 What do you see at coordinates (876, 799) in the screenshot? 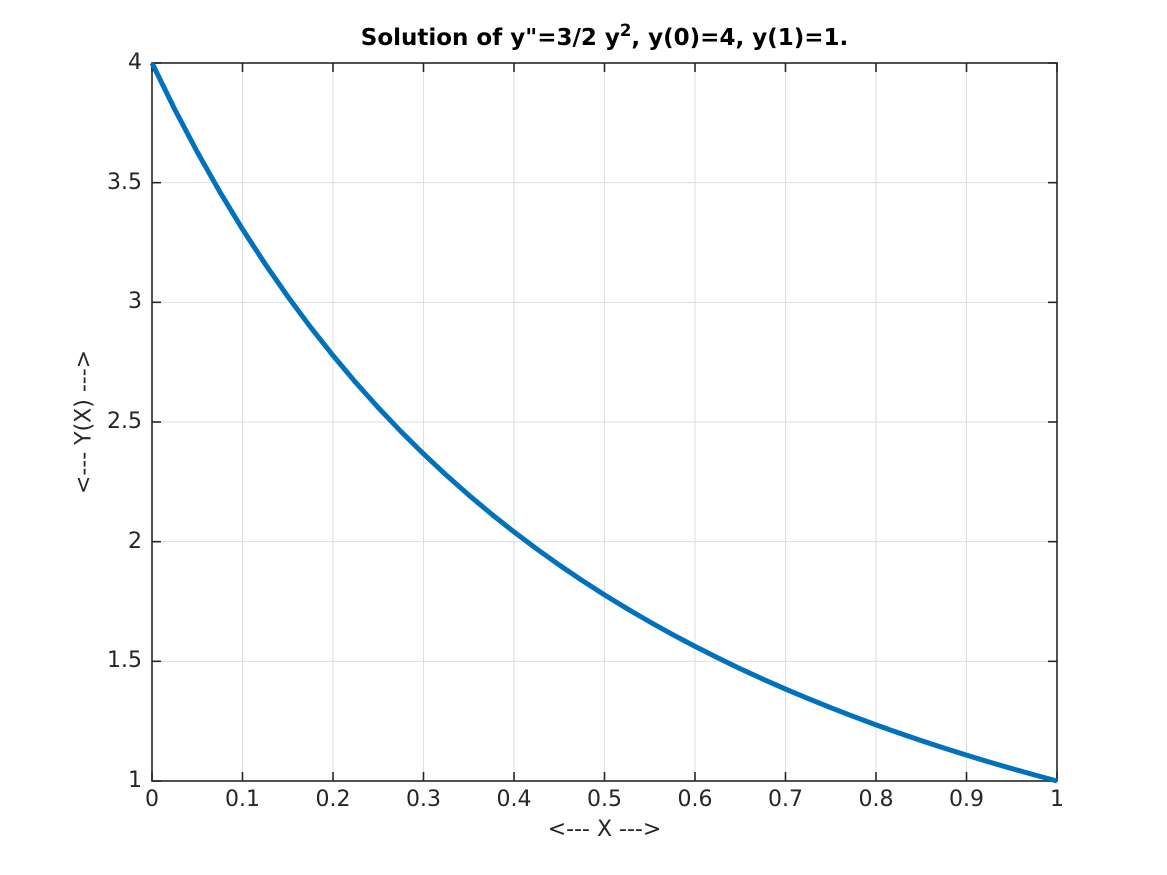
I see `x-tick-label: 0.8` at bounding box center [876, 799].